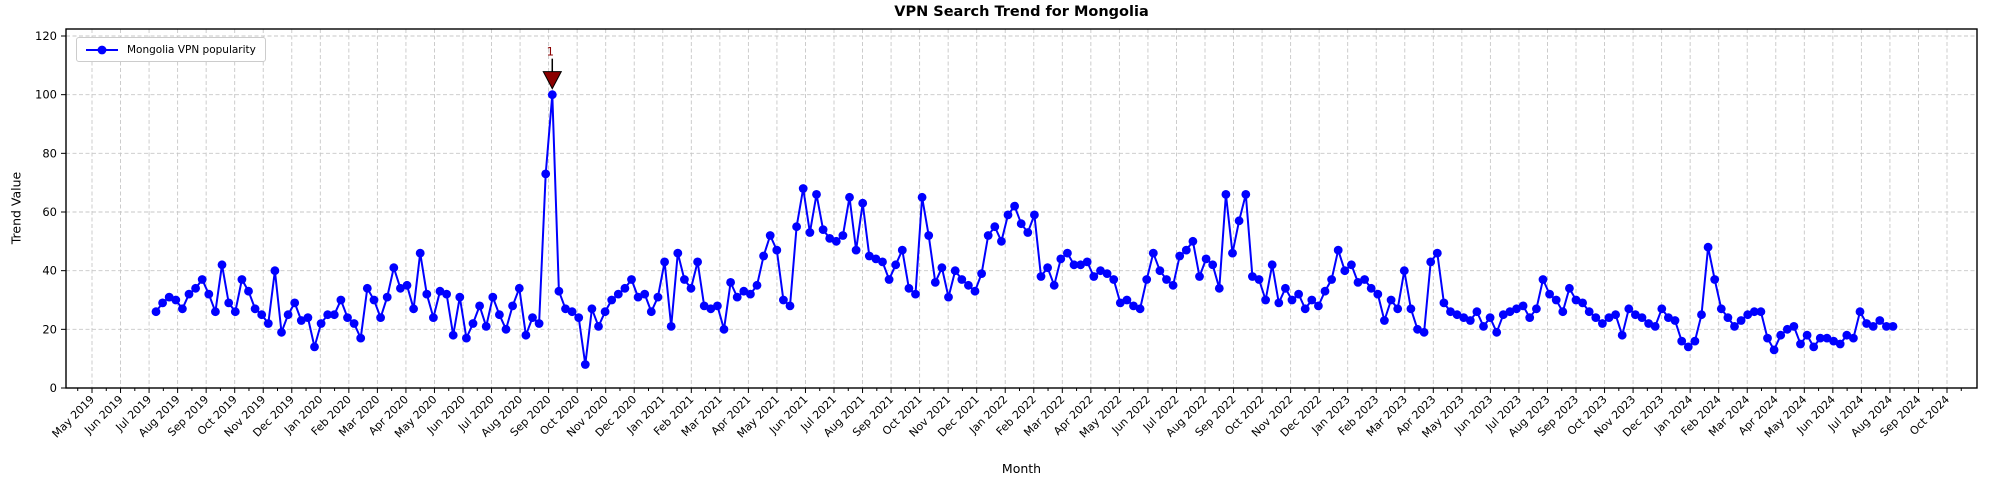  Describe the element at coordinates (46, 95) in the screenshot. I see `svg-text: 100` at that location.